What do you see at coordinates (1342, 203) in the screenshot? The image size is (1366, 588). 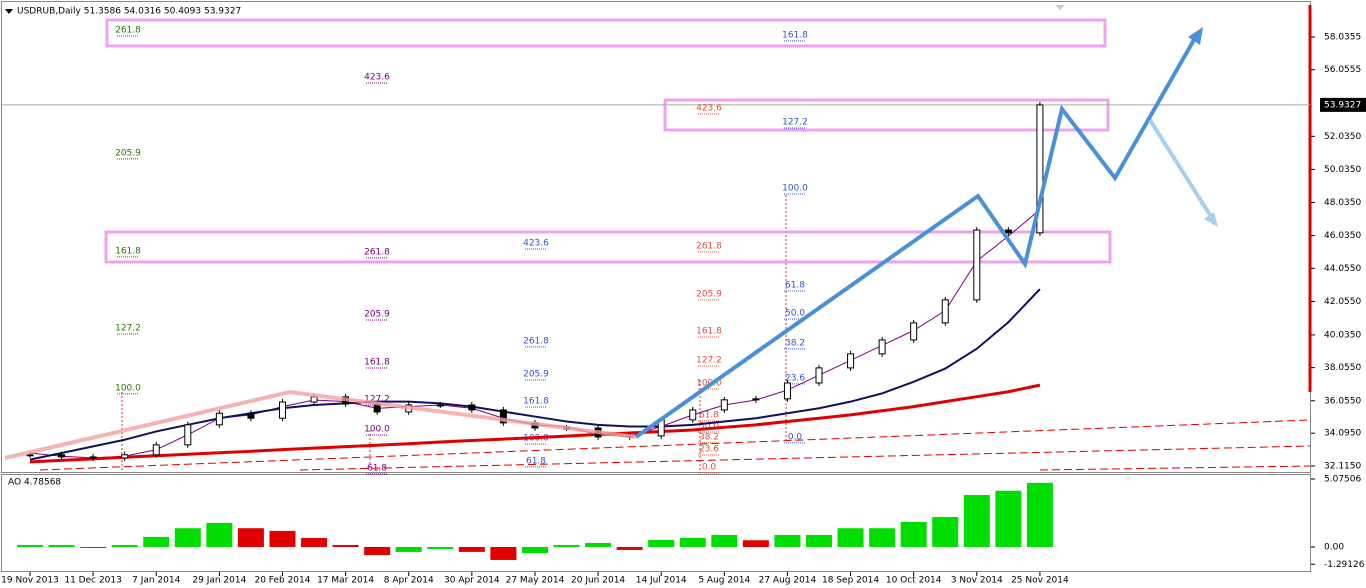 I see `y-tick-label: 48.0350` at bounding box center [1342, 203].